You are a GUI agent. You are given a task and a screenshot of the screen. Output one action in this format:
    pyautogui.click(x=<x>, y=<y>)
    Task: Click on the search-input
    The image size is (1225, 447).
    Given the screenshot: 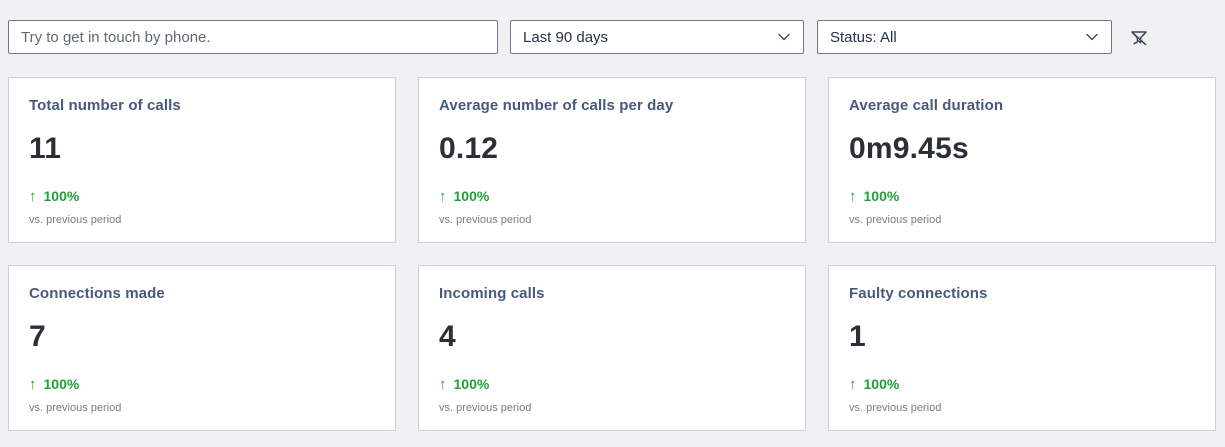 What is the action you would take?
    pyautogui.click(x=253, y=37)
    